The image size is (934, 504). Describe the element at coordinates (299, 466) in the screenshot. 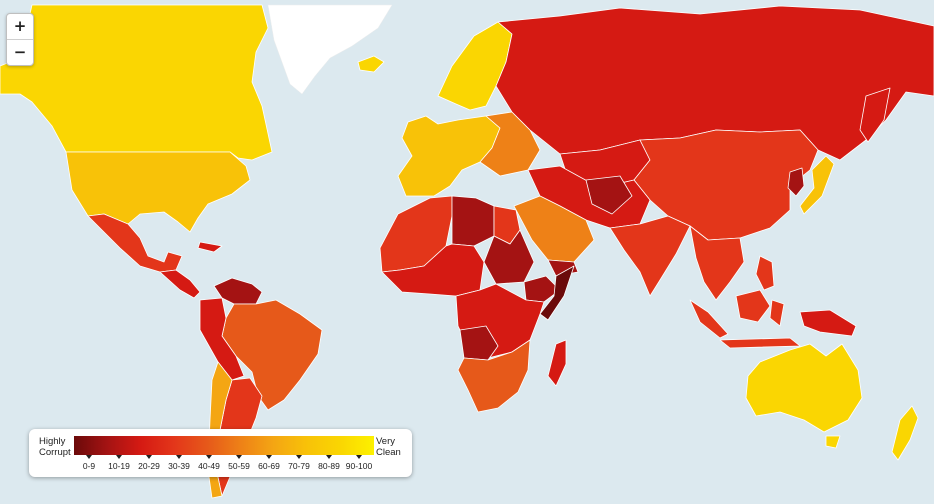

I see `legend-tick-label: 70-79` at that location.